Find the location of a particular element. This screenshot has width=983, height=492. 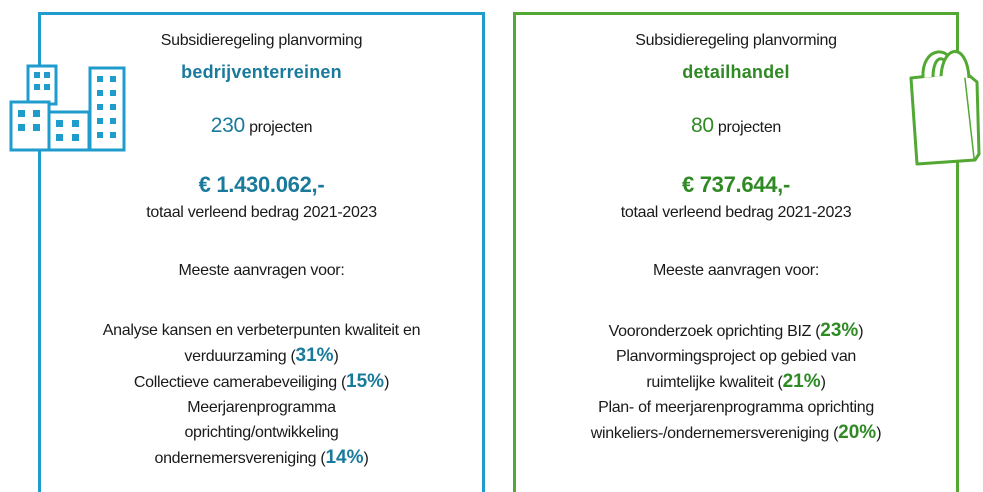

count: 230 is located at coordinates (227, 125).